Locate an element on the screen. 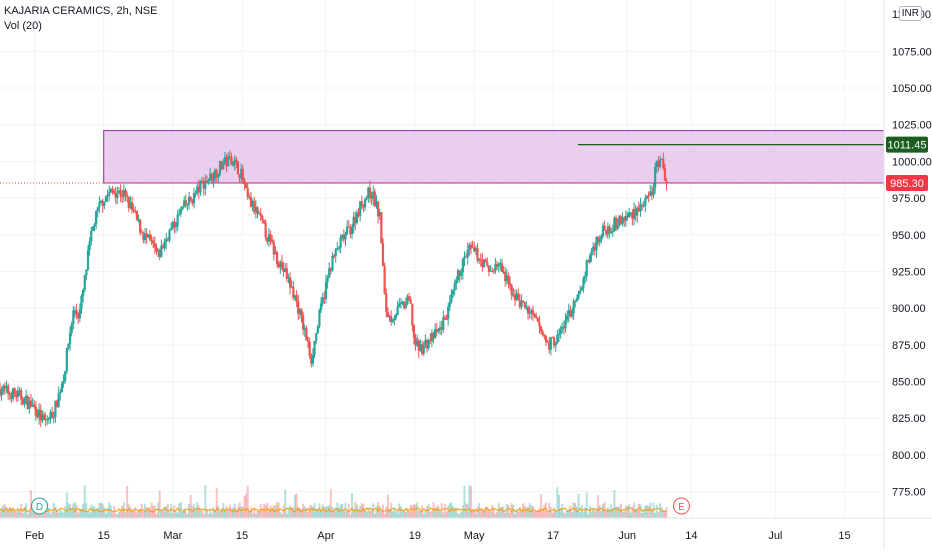  x-tick-label: 14 is located at coordinates (691, 536).